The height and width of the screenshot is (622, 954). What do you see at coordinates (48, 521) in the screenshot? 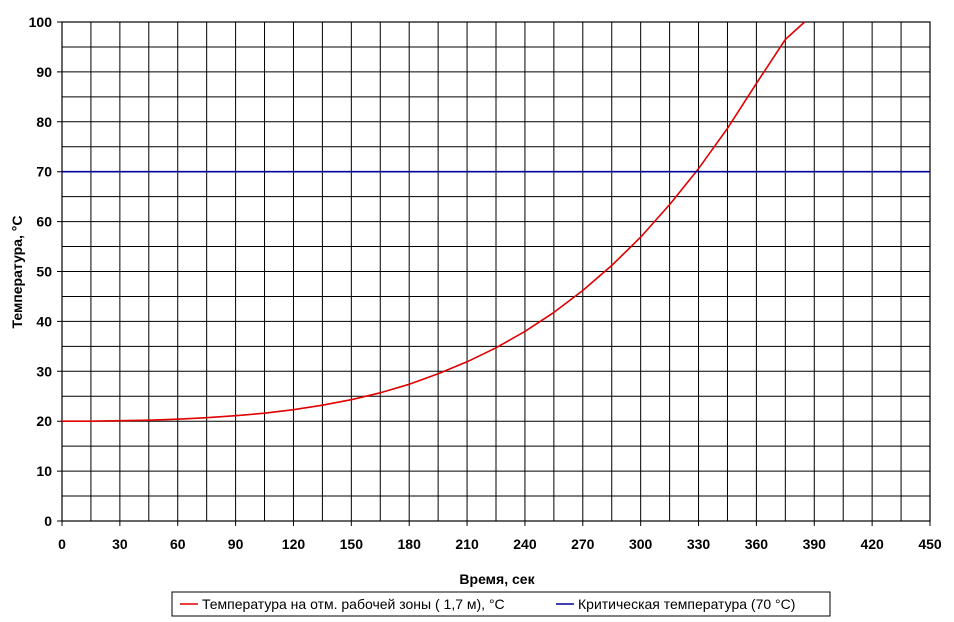
I see `y-tick-label: 0` at bounding box center [48, 521].